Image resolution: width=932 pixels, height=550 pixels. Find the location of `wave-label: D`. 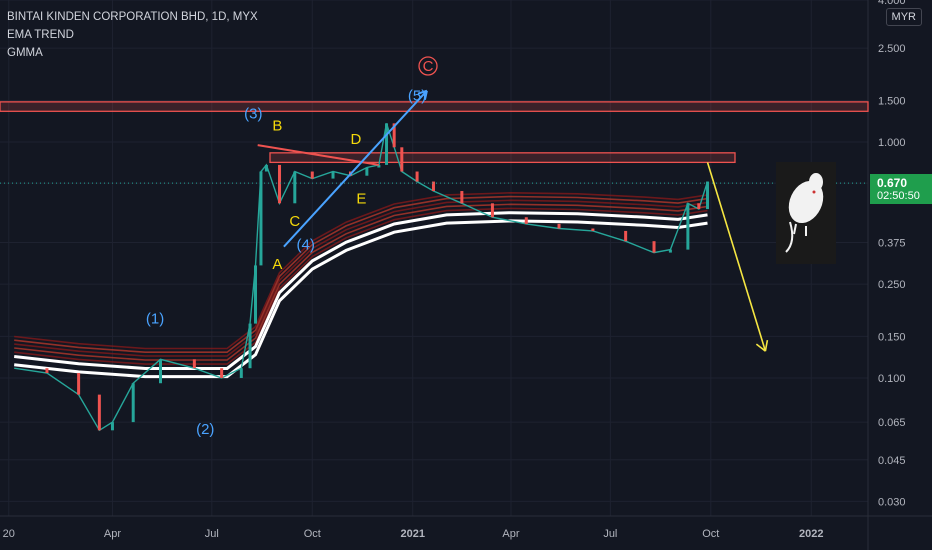

wave-label: D is located at coordinates (356, 139).